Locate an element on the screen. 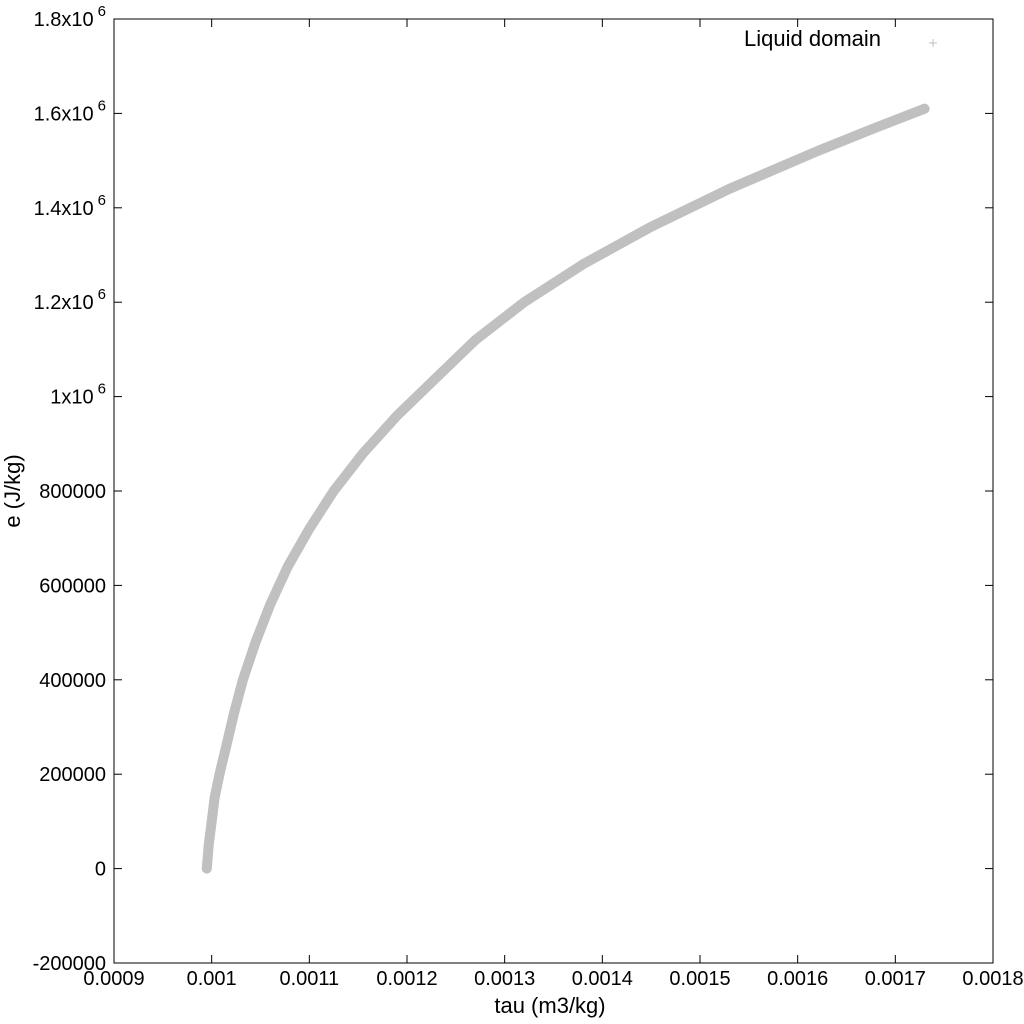  y-tick-label: 1.6x10 6 is located at coordinates (70, 111).